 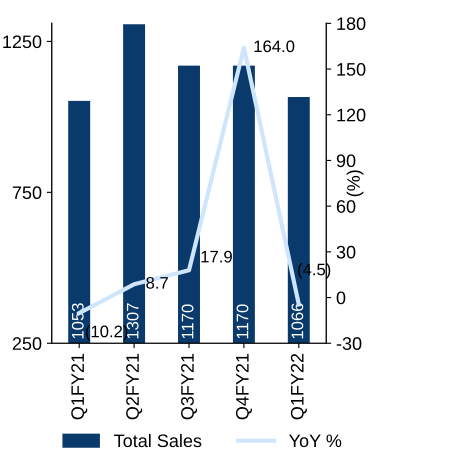 I want to click on y-tick-label: 750, so click(x=27, y=193).